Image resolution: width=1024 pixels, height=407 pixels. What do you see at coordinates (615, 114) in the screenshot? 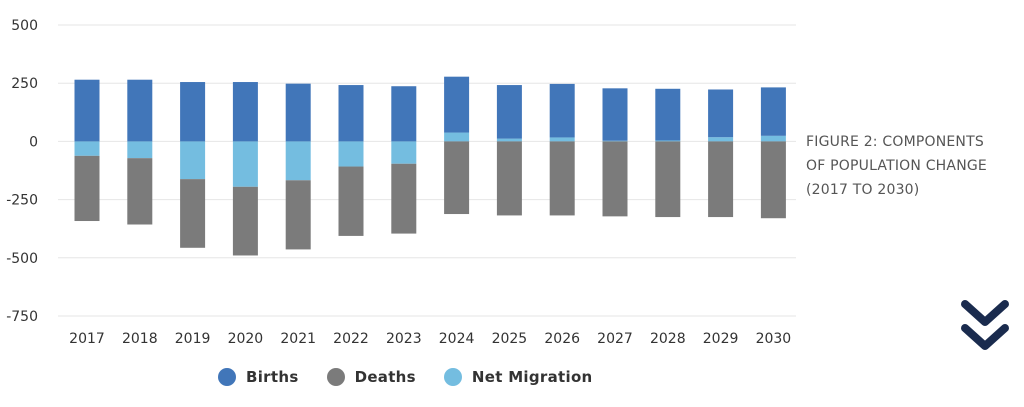
I see `births-bar-2027` at bounding box center [615, 114].